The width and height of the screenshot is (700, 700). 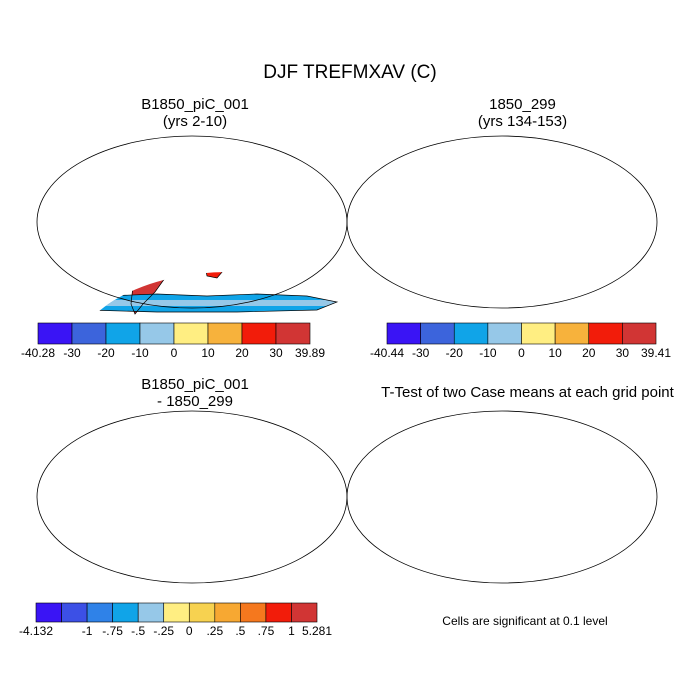 I want to click on control-colorbar-label: 10, so click(x=555, y=353).